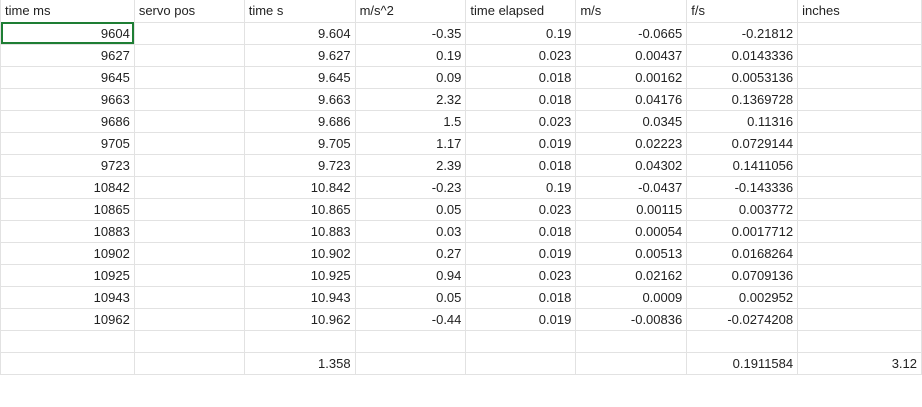 The width and height of the screenshot is (922, 407). Describe the element at coordinates (742, 297) in the screenshot. I see `cell-velocity-fs: 0.002952` at that location.